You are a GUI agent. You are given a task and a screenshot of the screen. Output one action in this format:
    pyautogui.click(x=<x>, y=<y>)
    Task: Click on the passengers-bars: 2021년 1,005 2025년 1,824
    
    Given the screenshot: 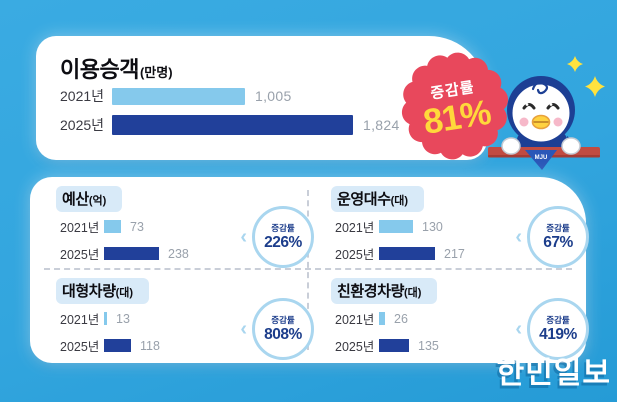 What is the action you would take?
    pyautogui.click(x=266, y=115)
    